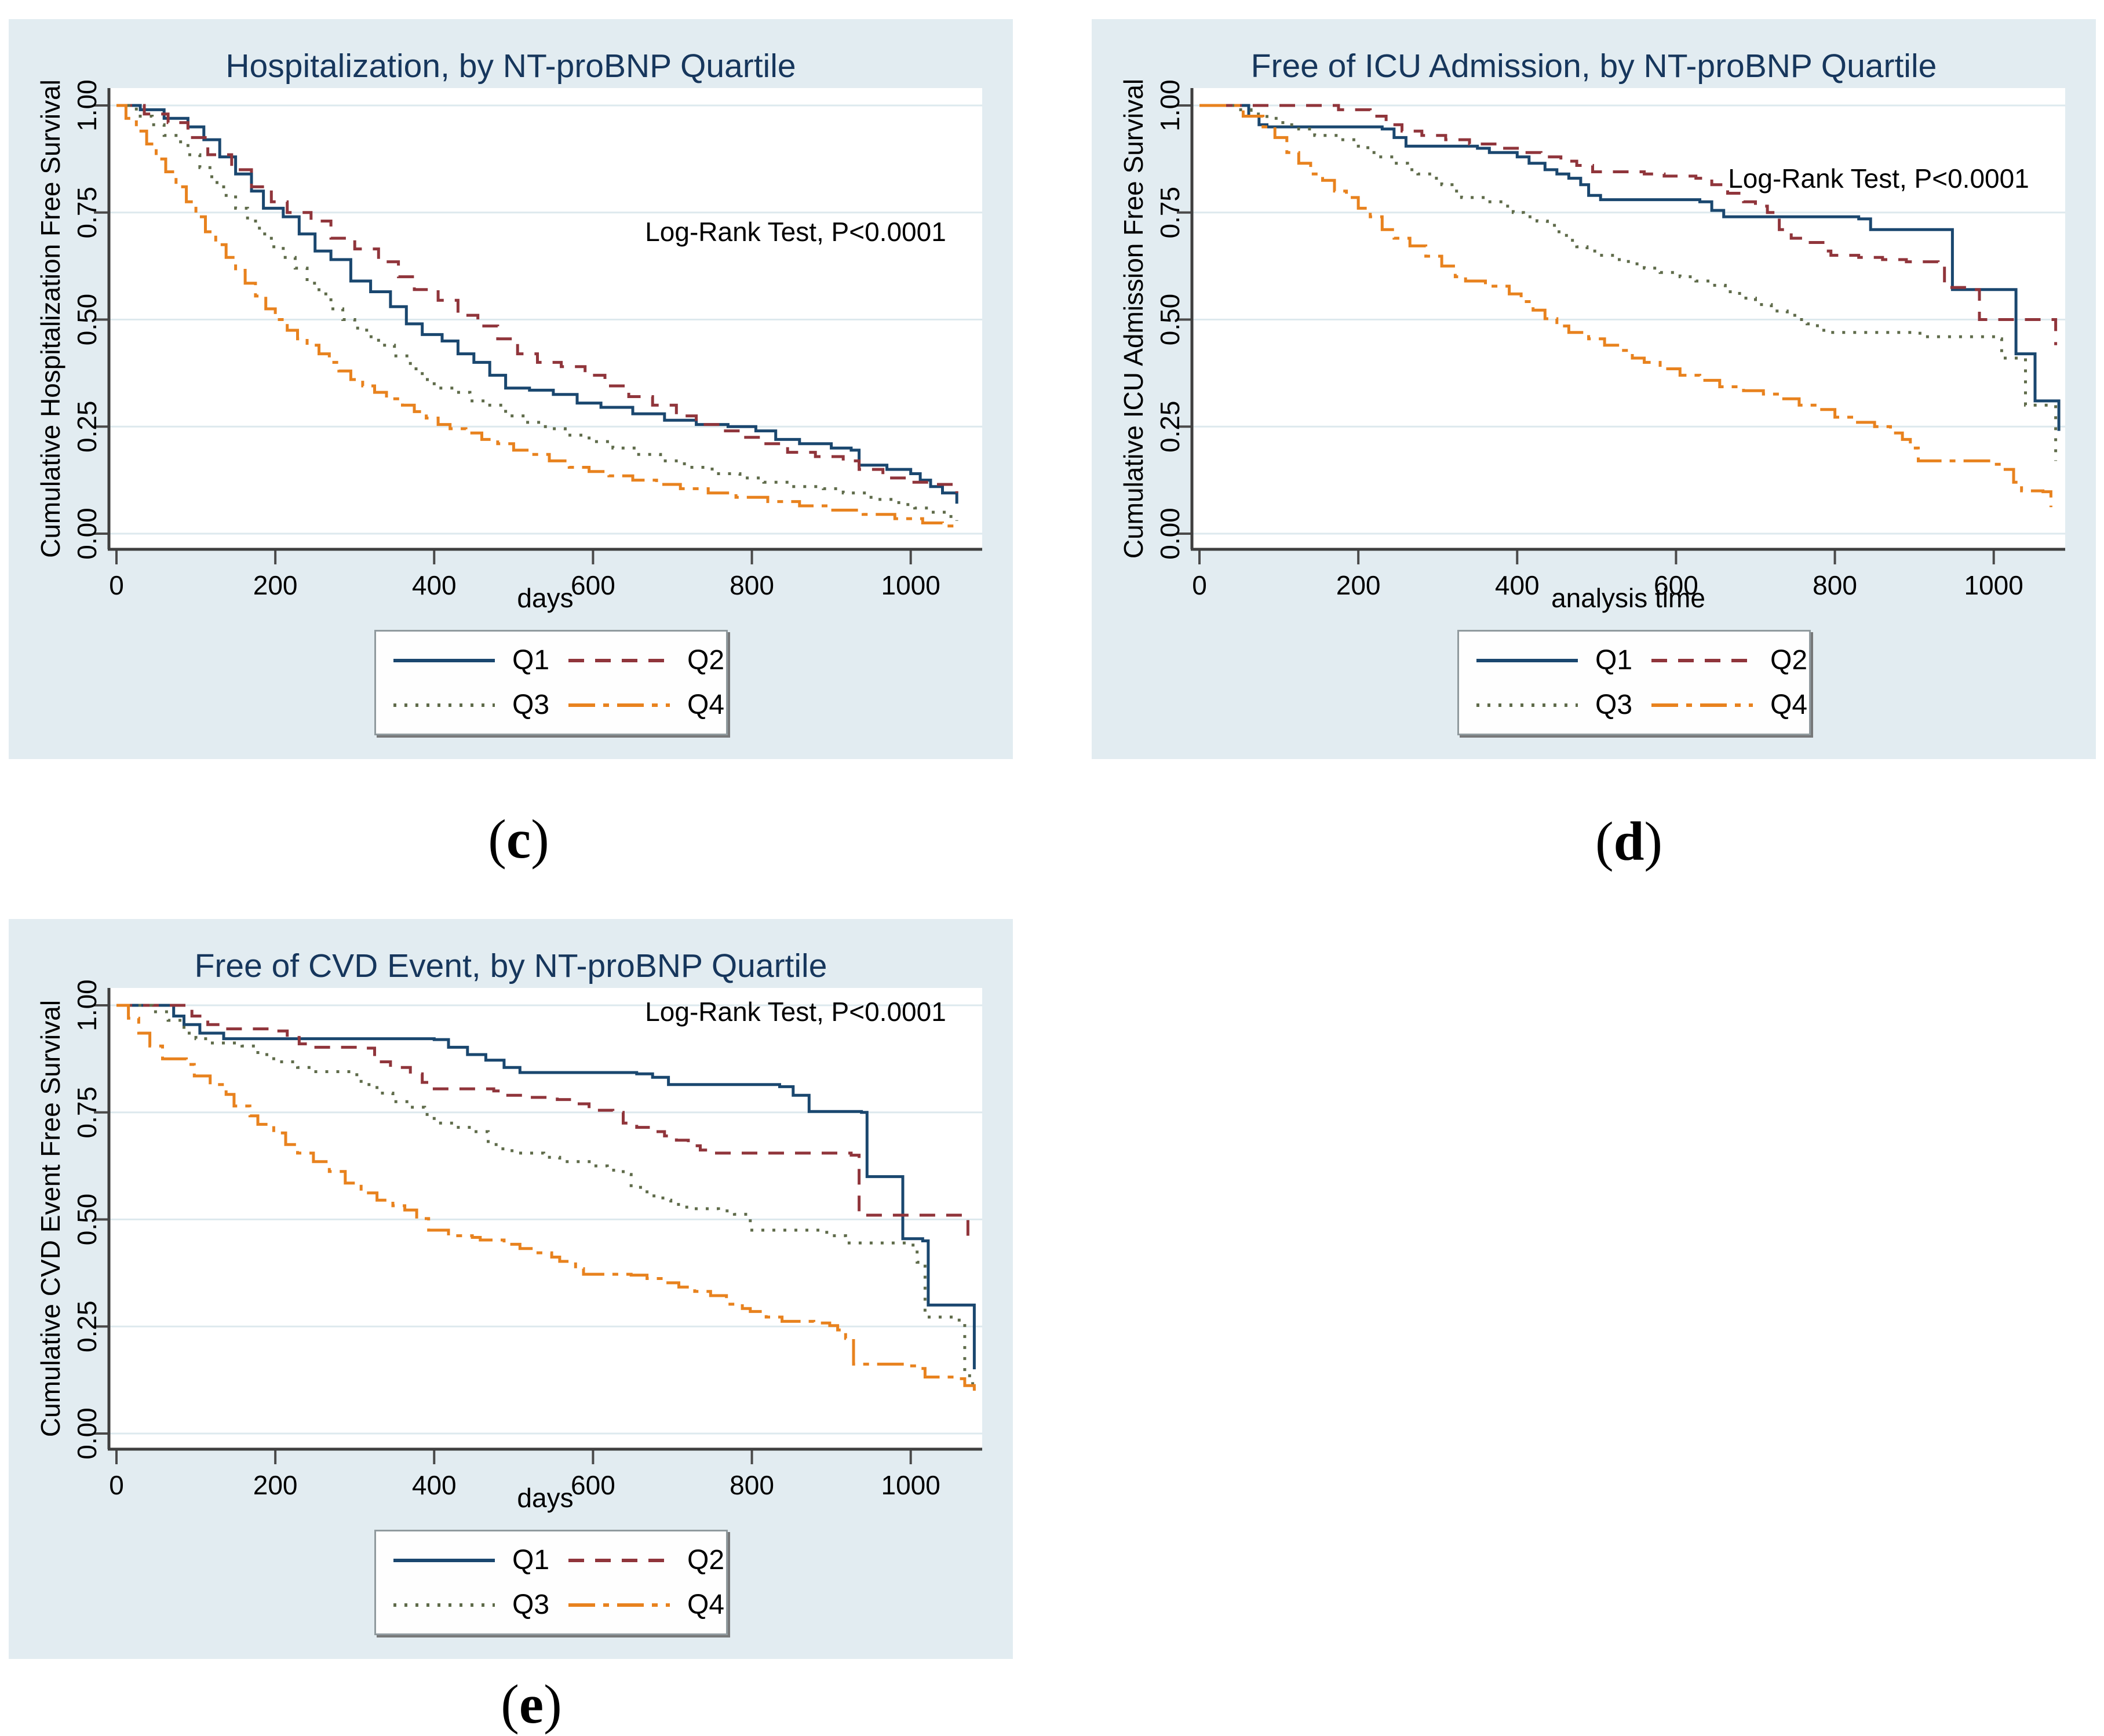  What do you see at coordinates (50, 1219) in the screenshot?
I see `y-axis-label: Cumulative CVD Event Free Survival` at bounding box center [50, 1219].